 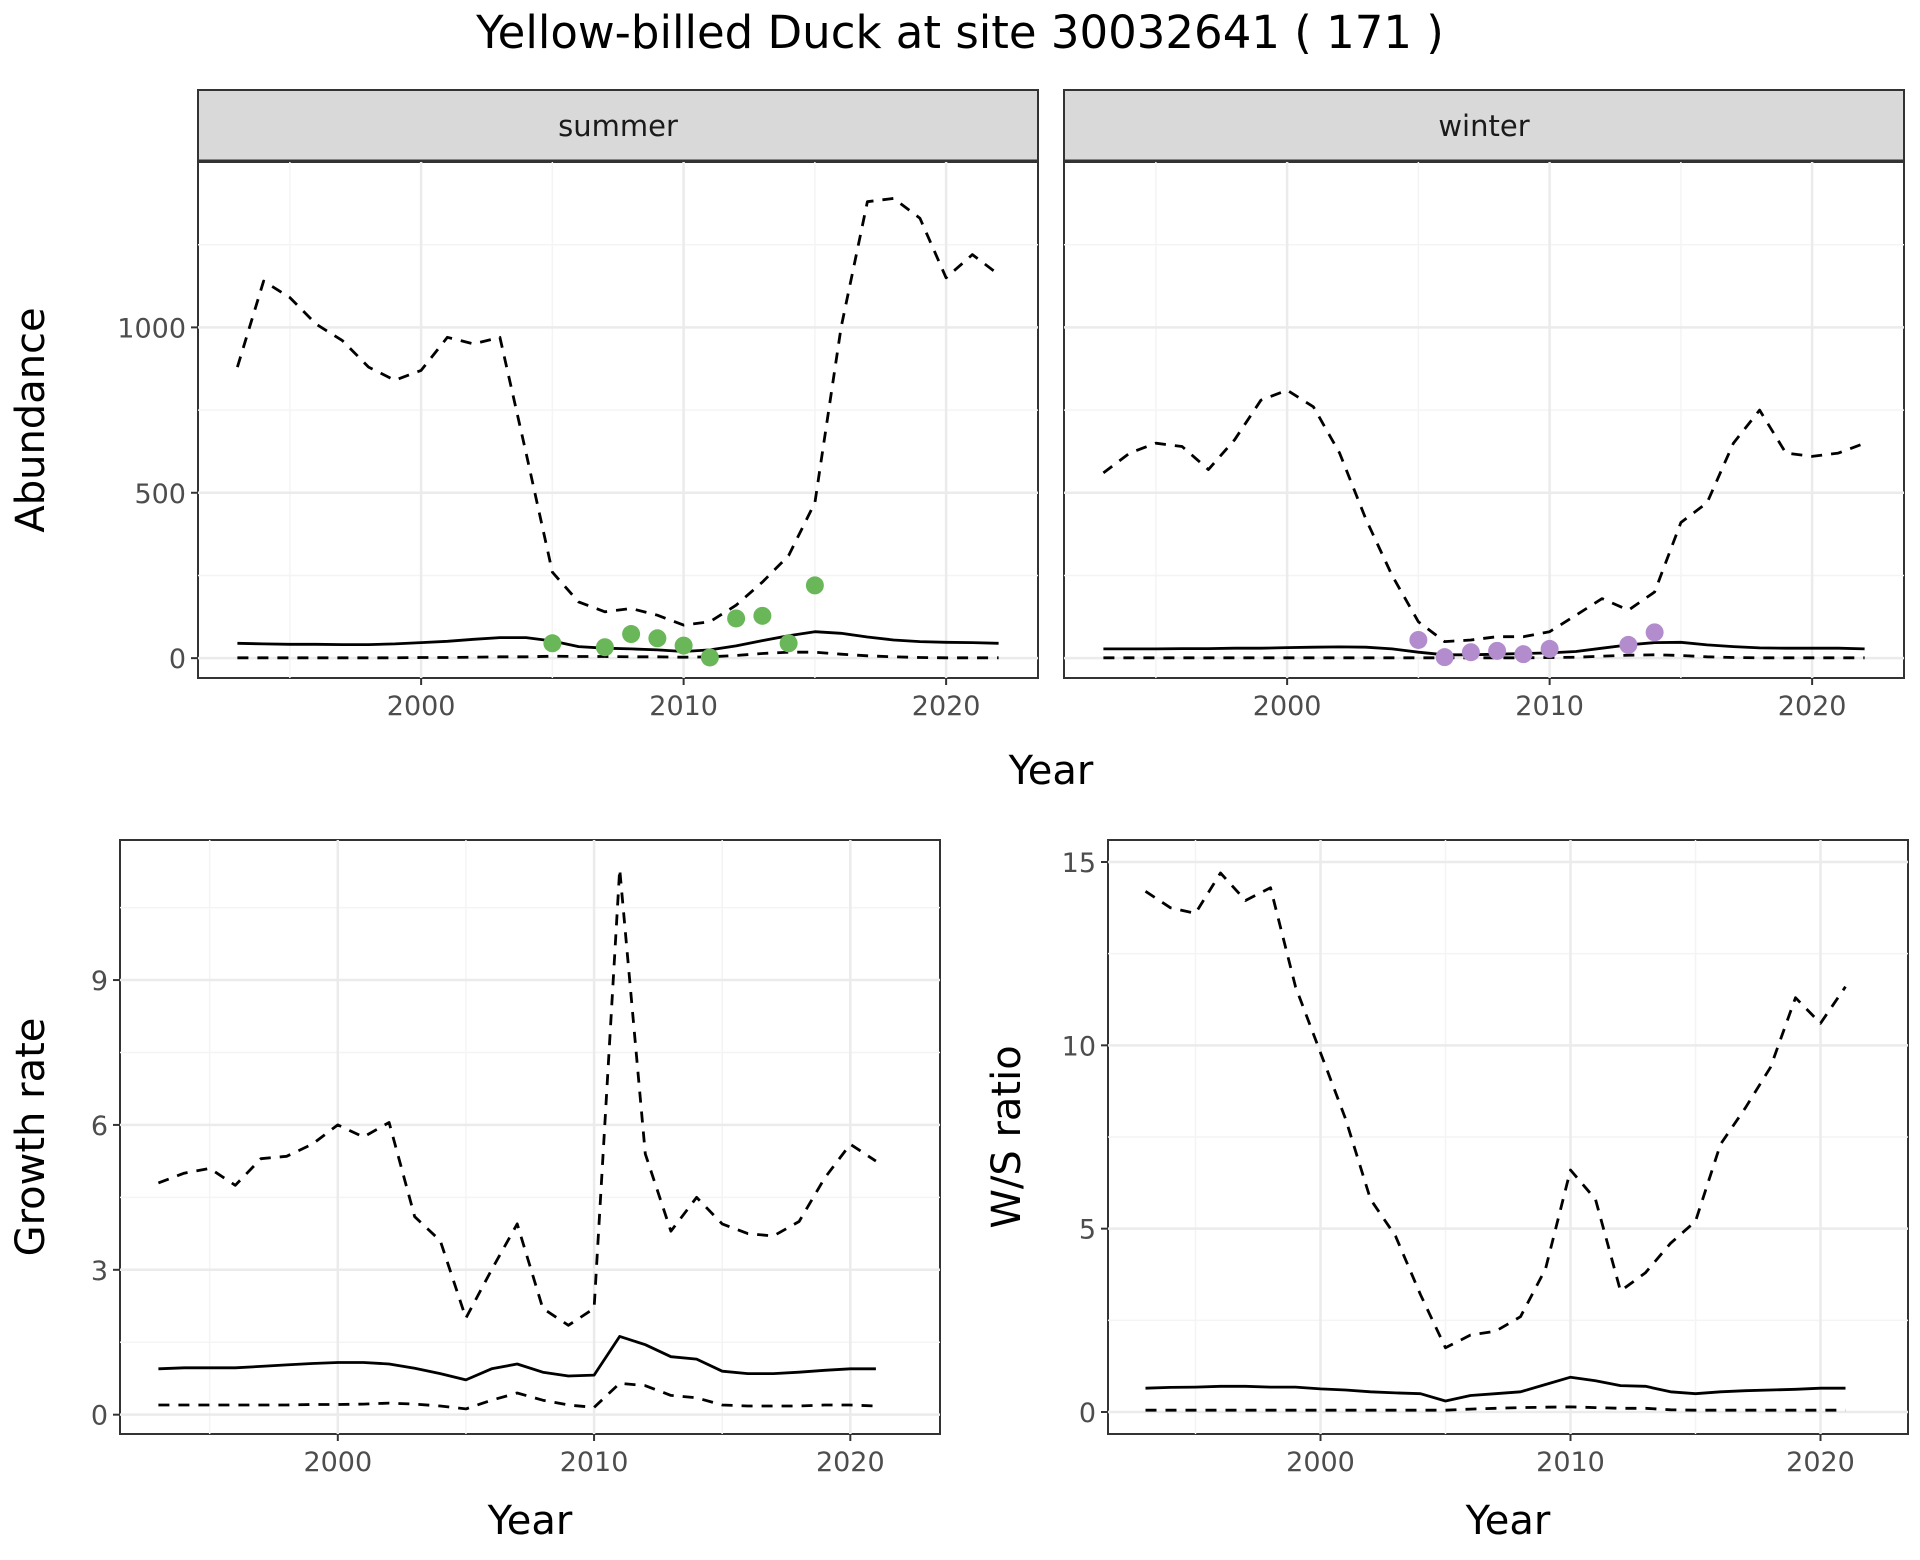 What do you see at coordinates (1820, 1462) in the screenshot?
I see `ratio-x-tick-label: 2020` at bounding box center [1820, 1462].